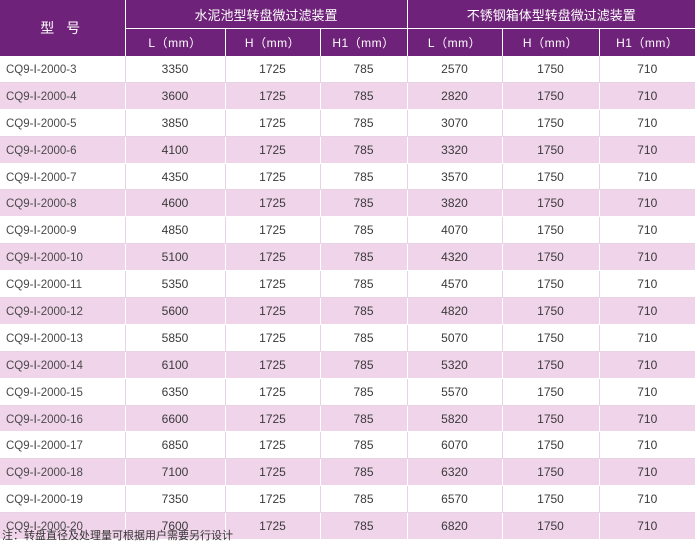 The image size is (695, 546). Describe the element at coordinates (63, 499) in the screenshot. I see `cell-model: CQ9-Ⅰ-2000-19` at that location.